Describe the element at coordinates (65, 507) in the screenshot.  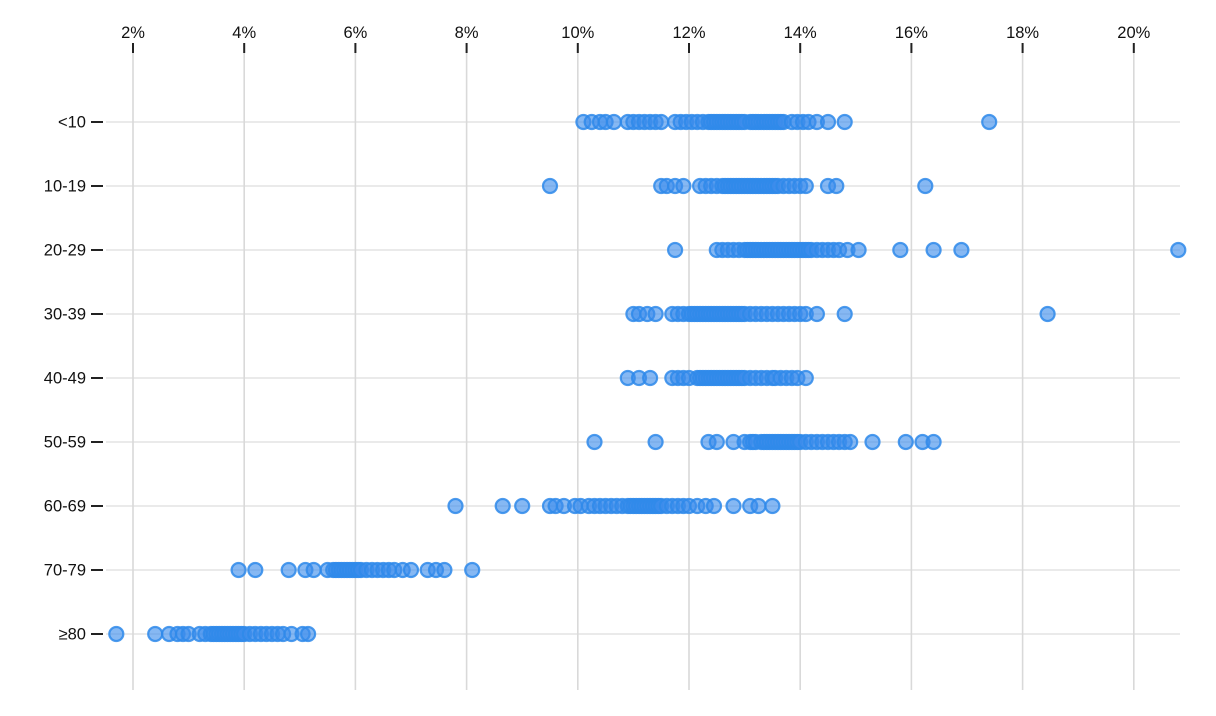
I see `y-category-label: 60-69` at that location.